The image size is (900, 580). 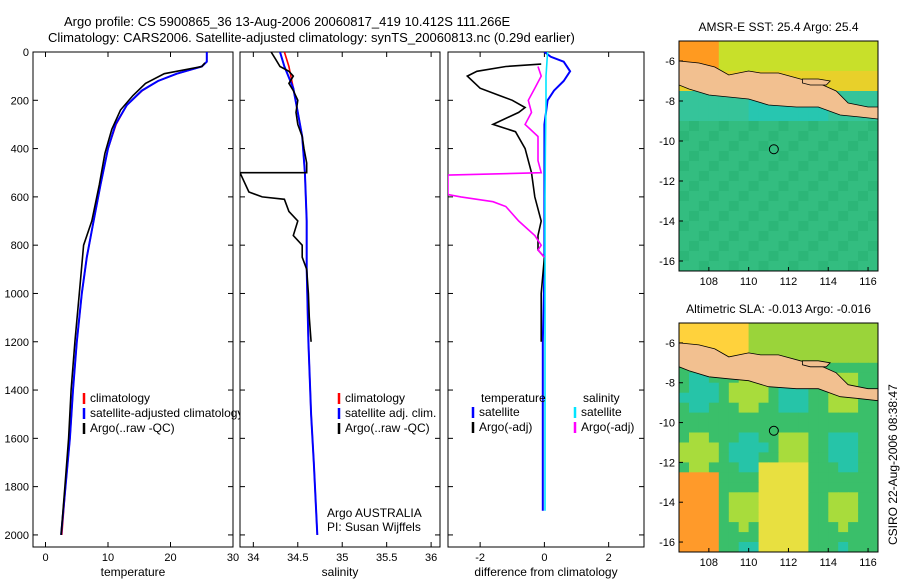 I want to click on temperature-ytick-label: 400, so click(x=20, y=150).